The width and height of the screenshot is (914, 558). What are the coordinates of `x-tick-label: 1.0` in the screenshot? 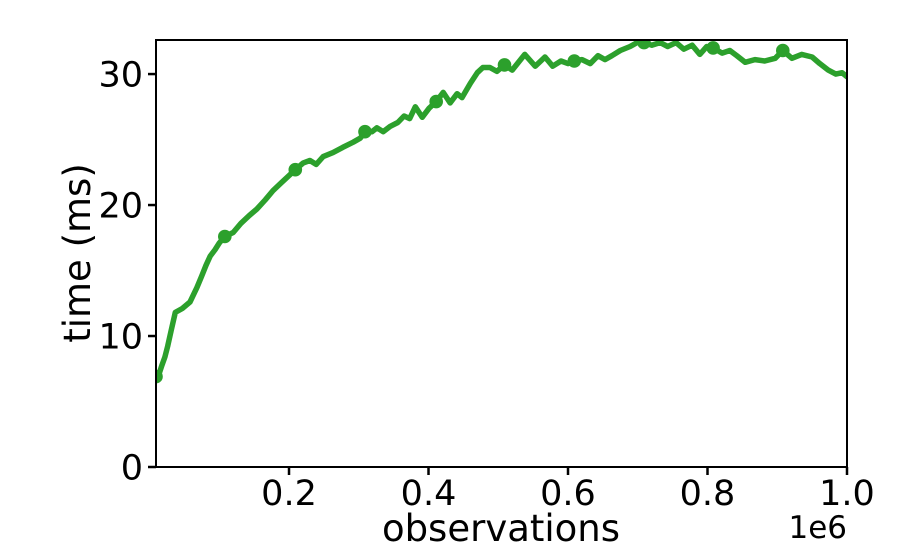 It's located at (847, 494).